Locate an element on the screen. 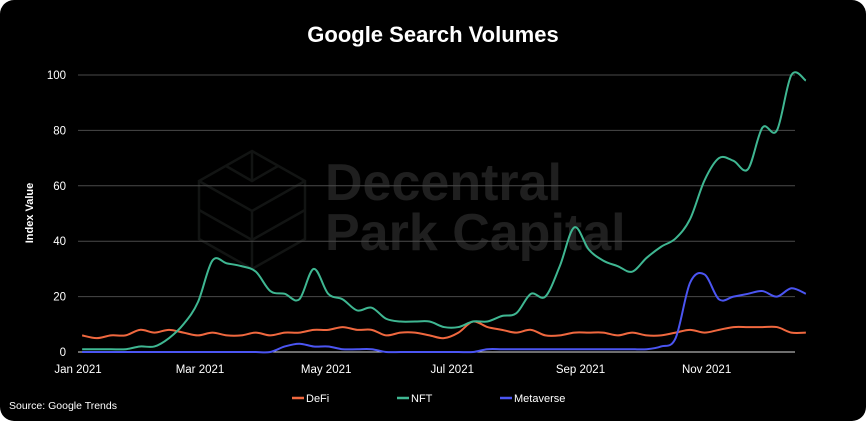  legend-item-nft: NFT is located at coordinates (415, 399).